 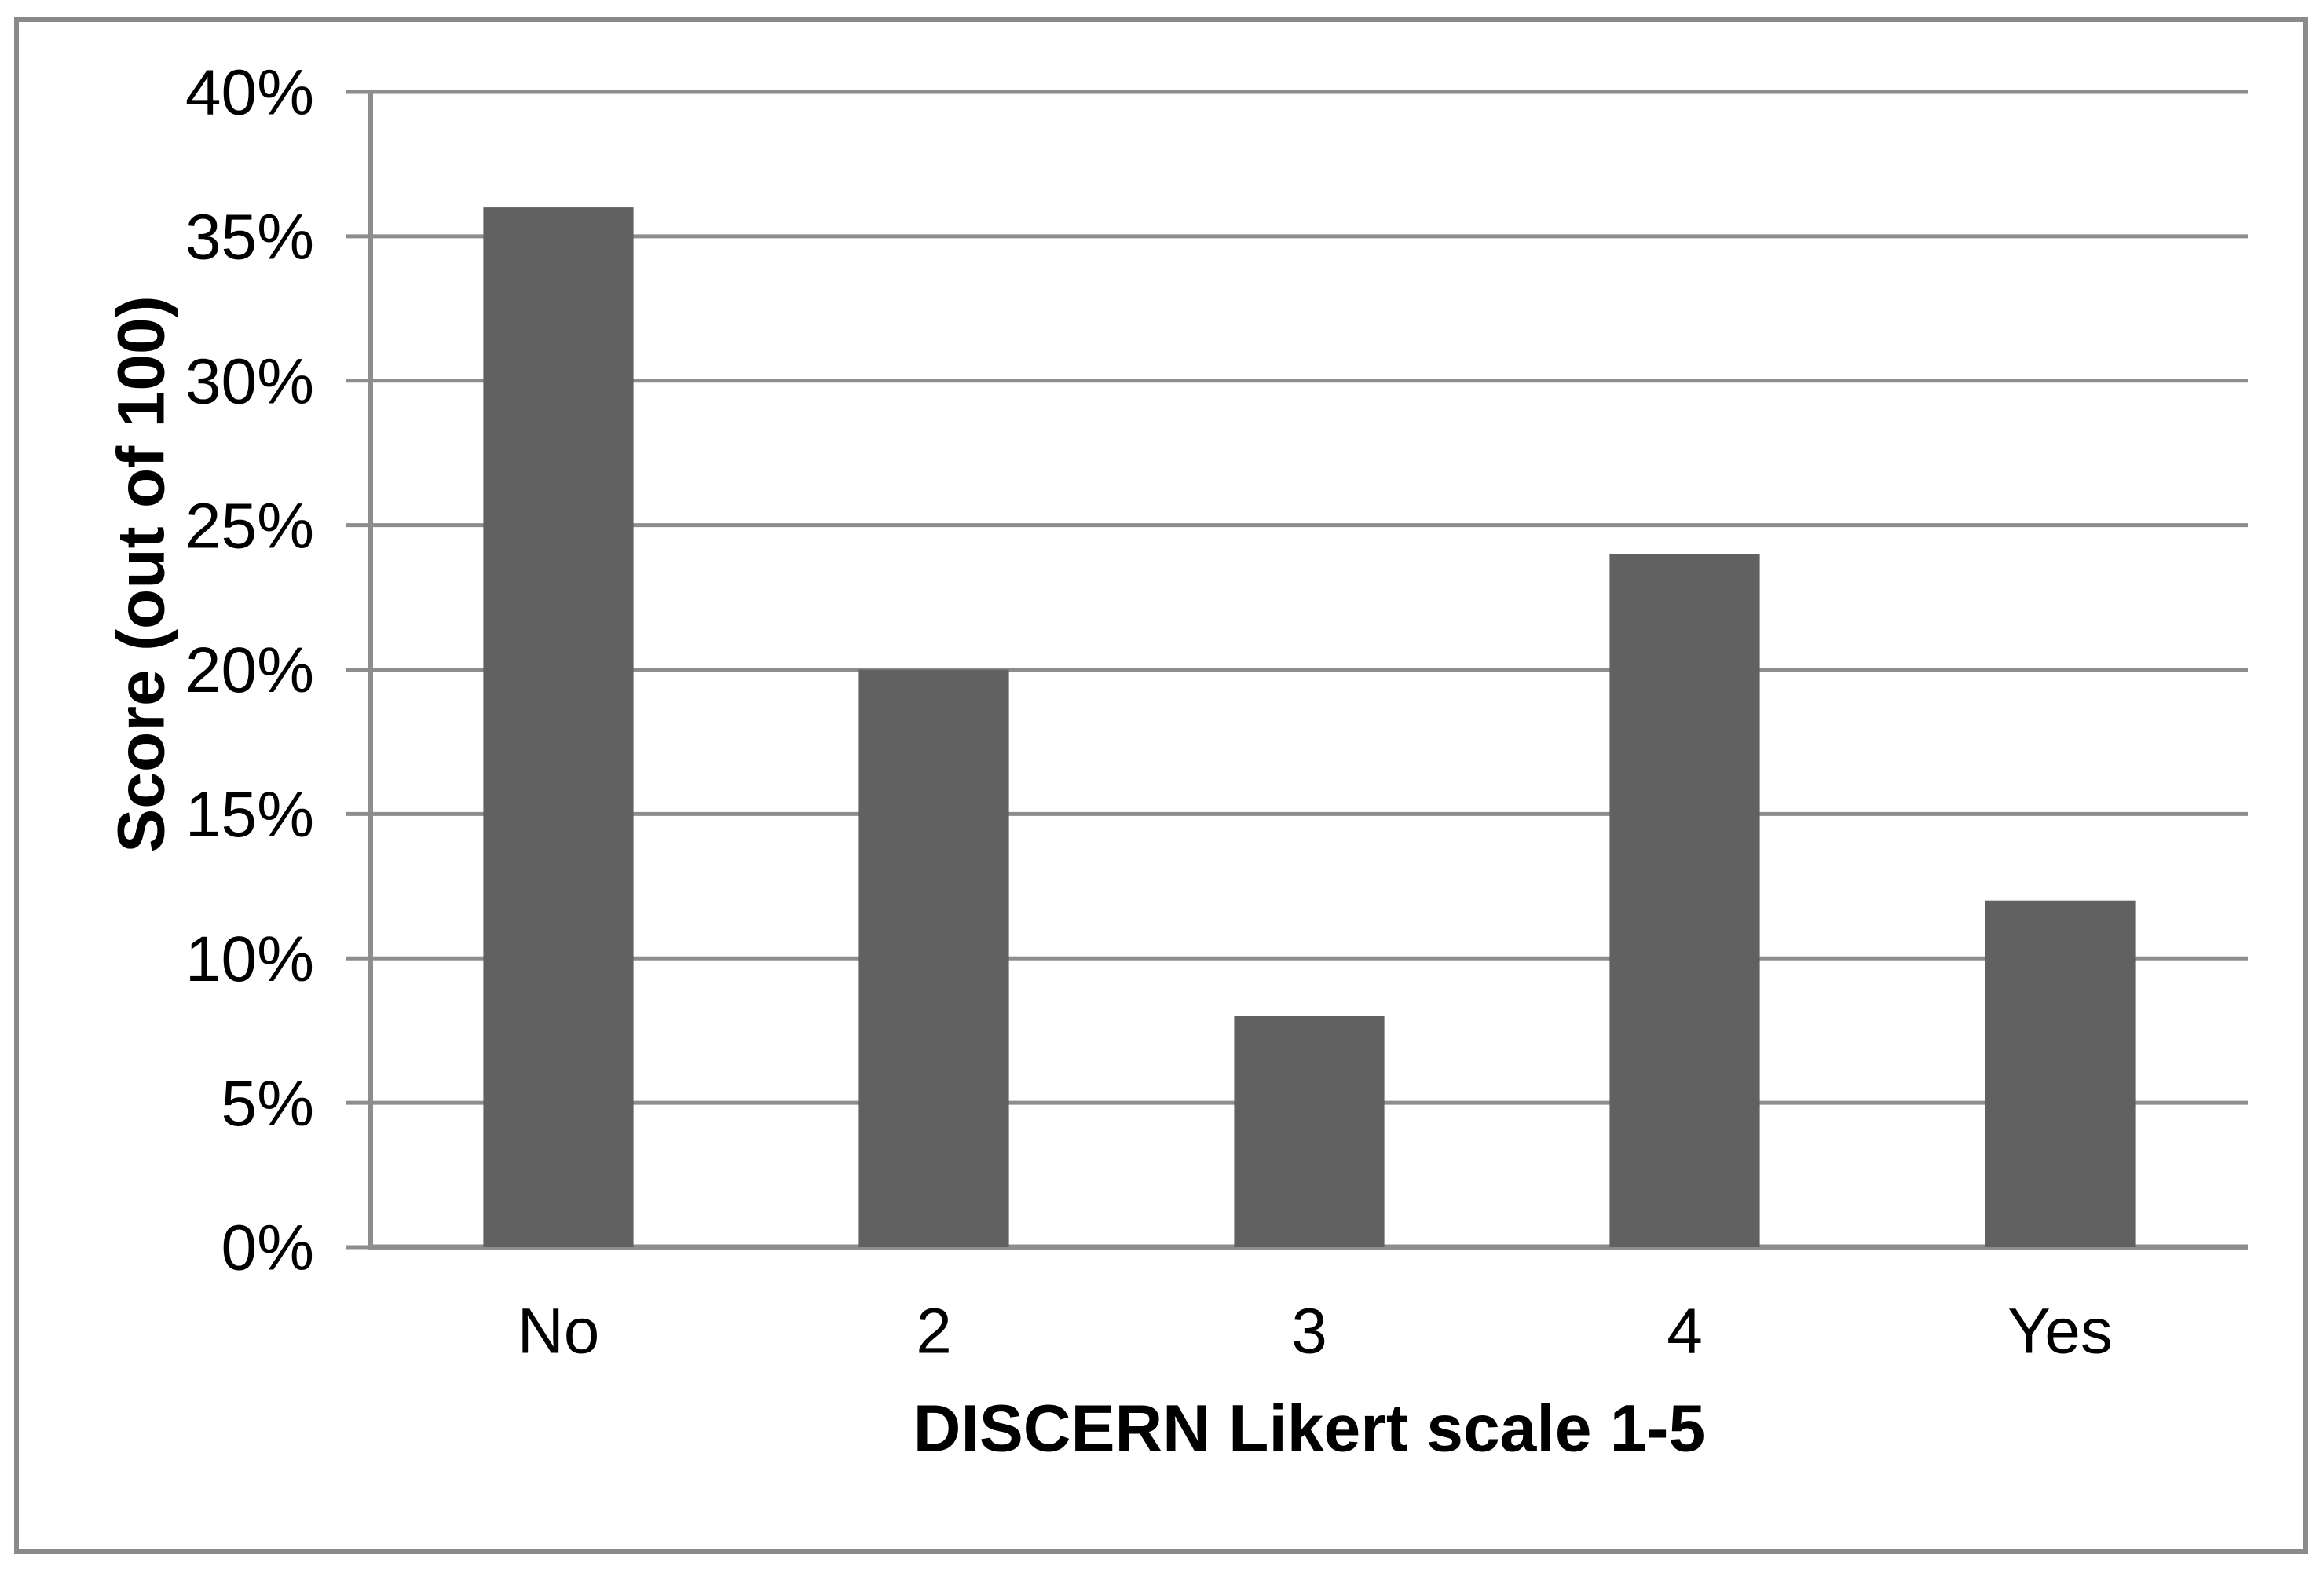 I want to click on y-tick-label-5: 5%, so click(x=267, y=1104).